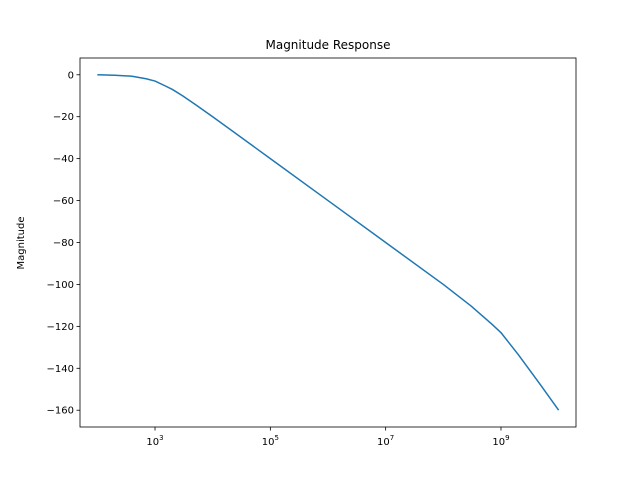 The height and width of the screenshot is (480, 640). I want to click on y-tick-label: −120, so click(60, 327).